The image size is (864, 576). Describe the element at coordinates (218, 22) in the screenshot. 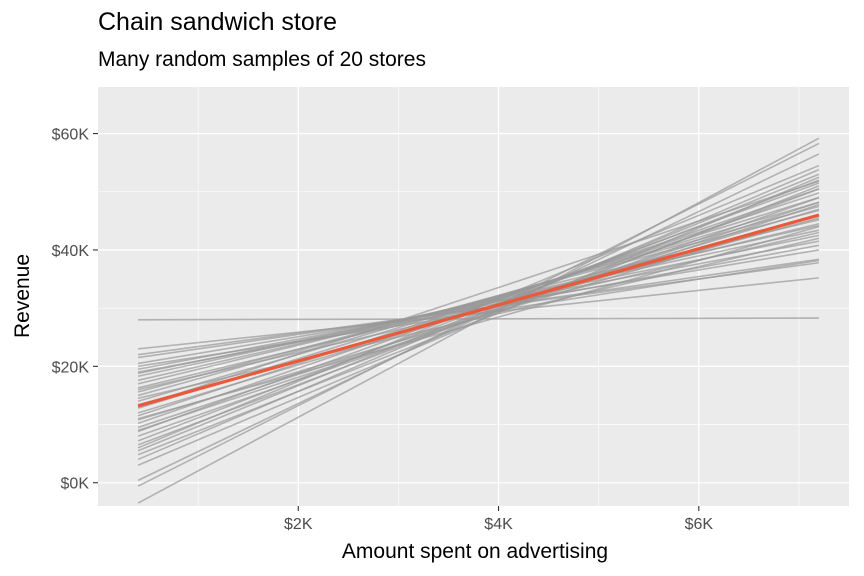

I see `chart-title: Chain sandwich store` at that location.